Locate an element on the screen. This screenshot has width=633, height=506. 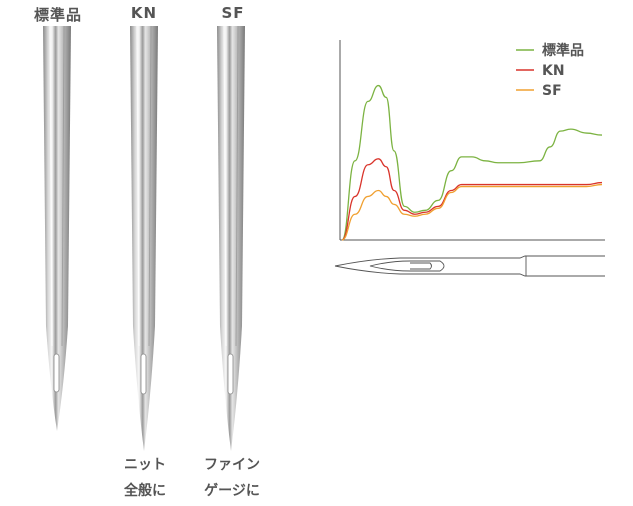
caption-kn: ニット 全般に is located at coordinates (145, 478).